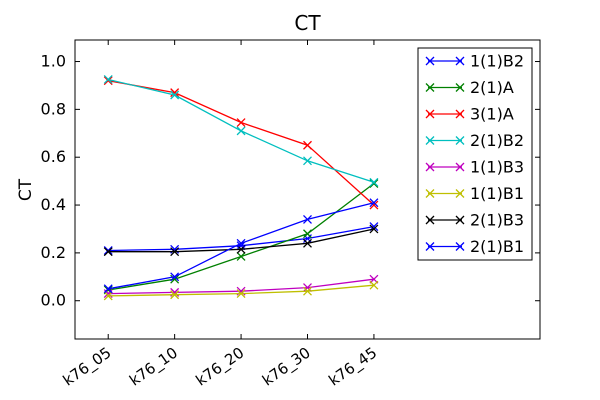  I want to click on legend-label-4: 1(1)B3, so click(497, 167).